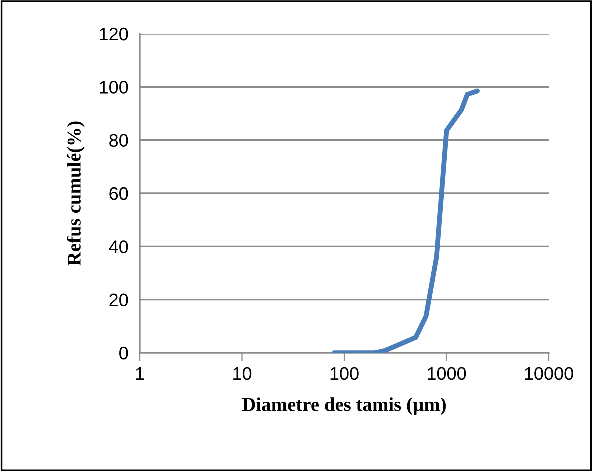 The width and height of the screenshot is (593, 472). Describe the element at coordinates (114, 34) in the screenshot. I see `y-tick-label: 120` at that location.